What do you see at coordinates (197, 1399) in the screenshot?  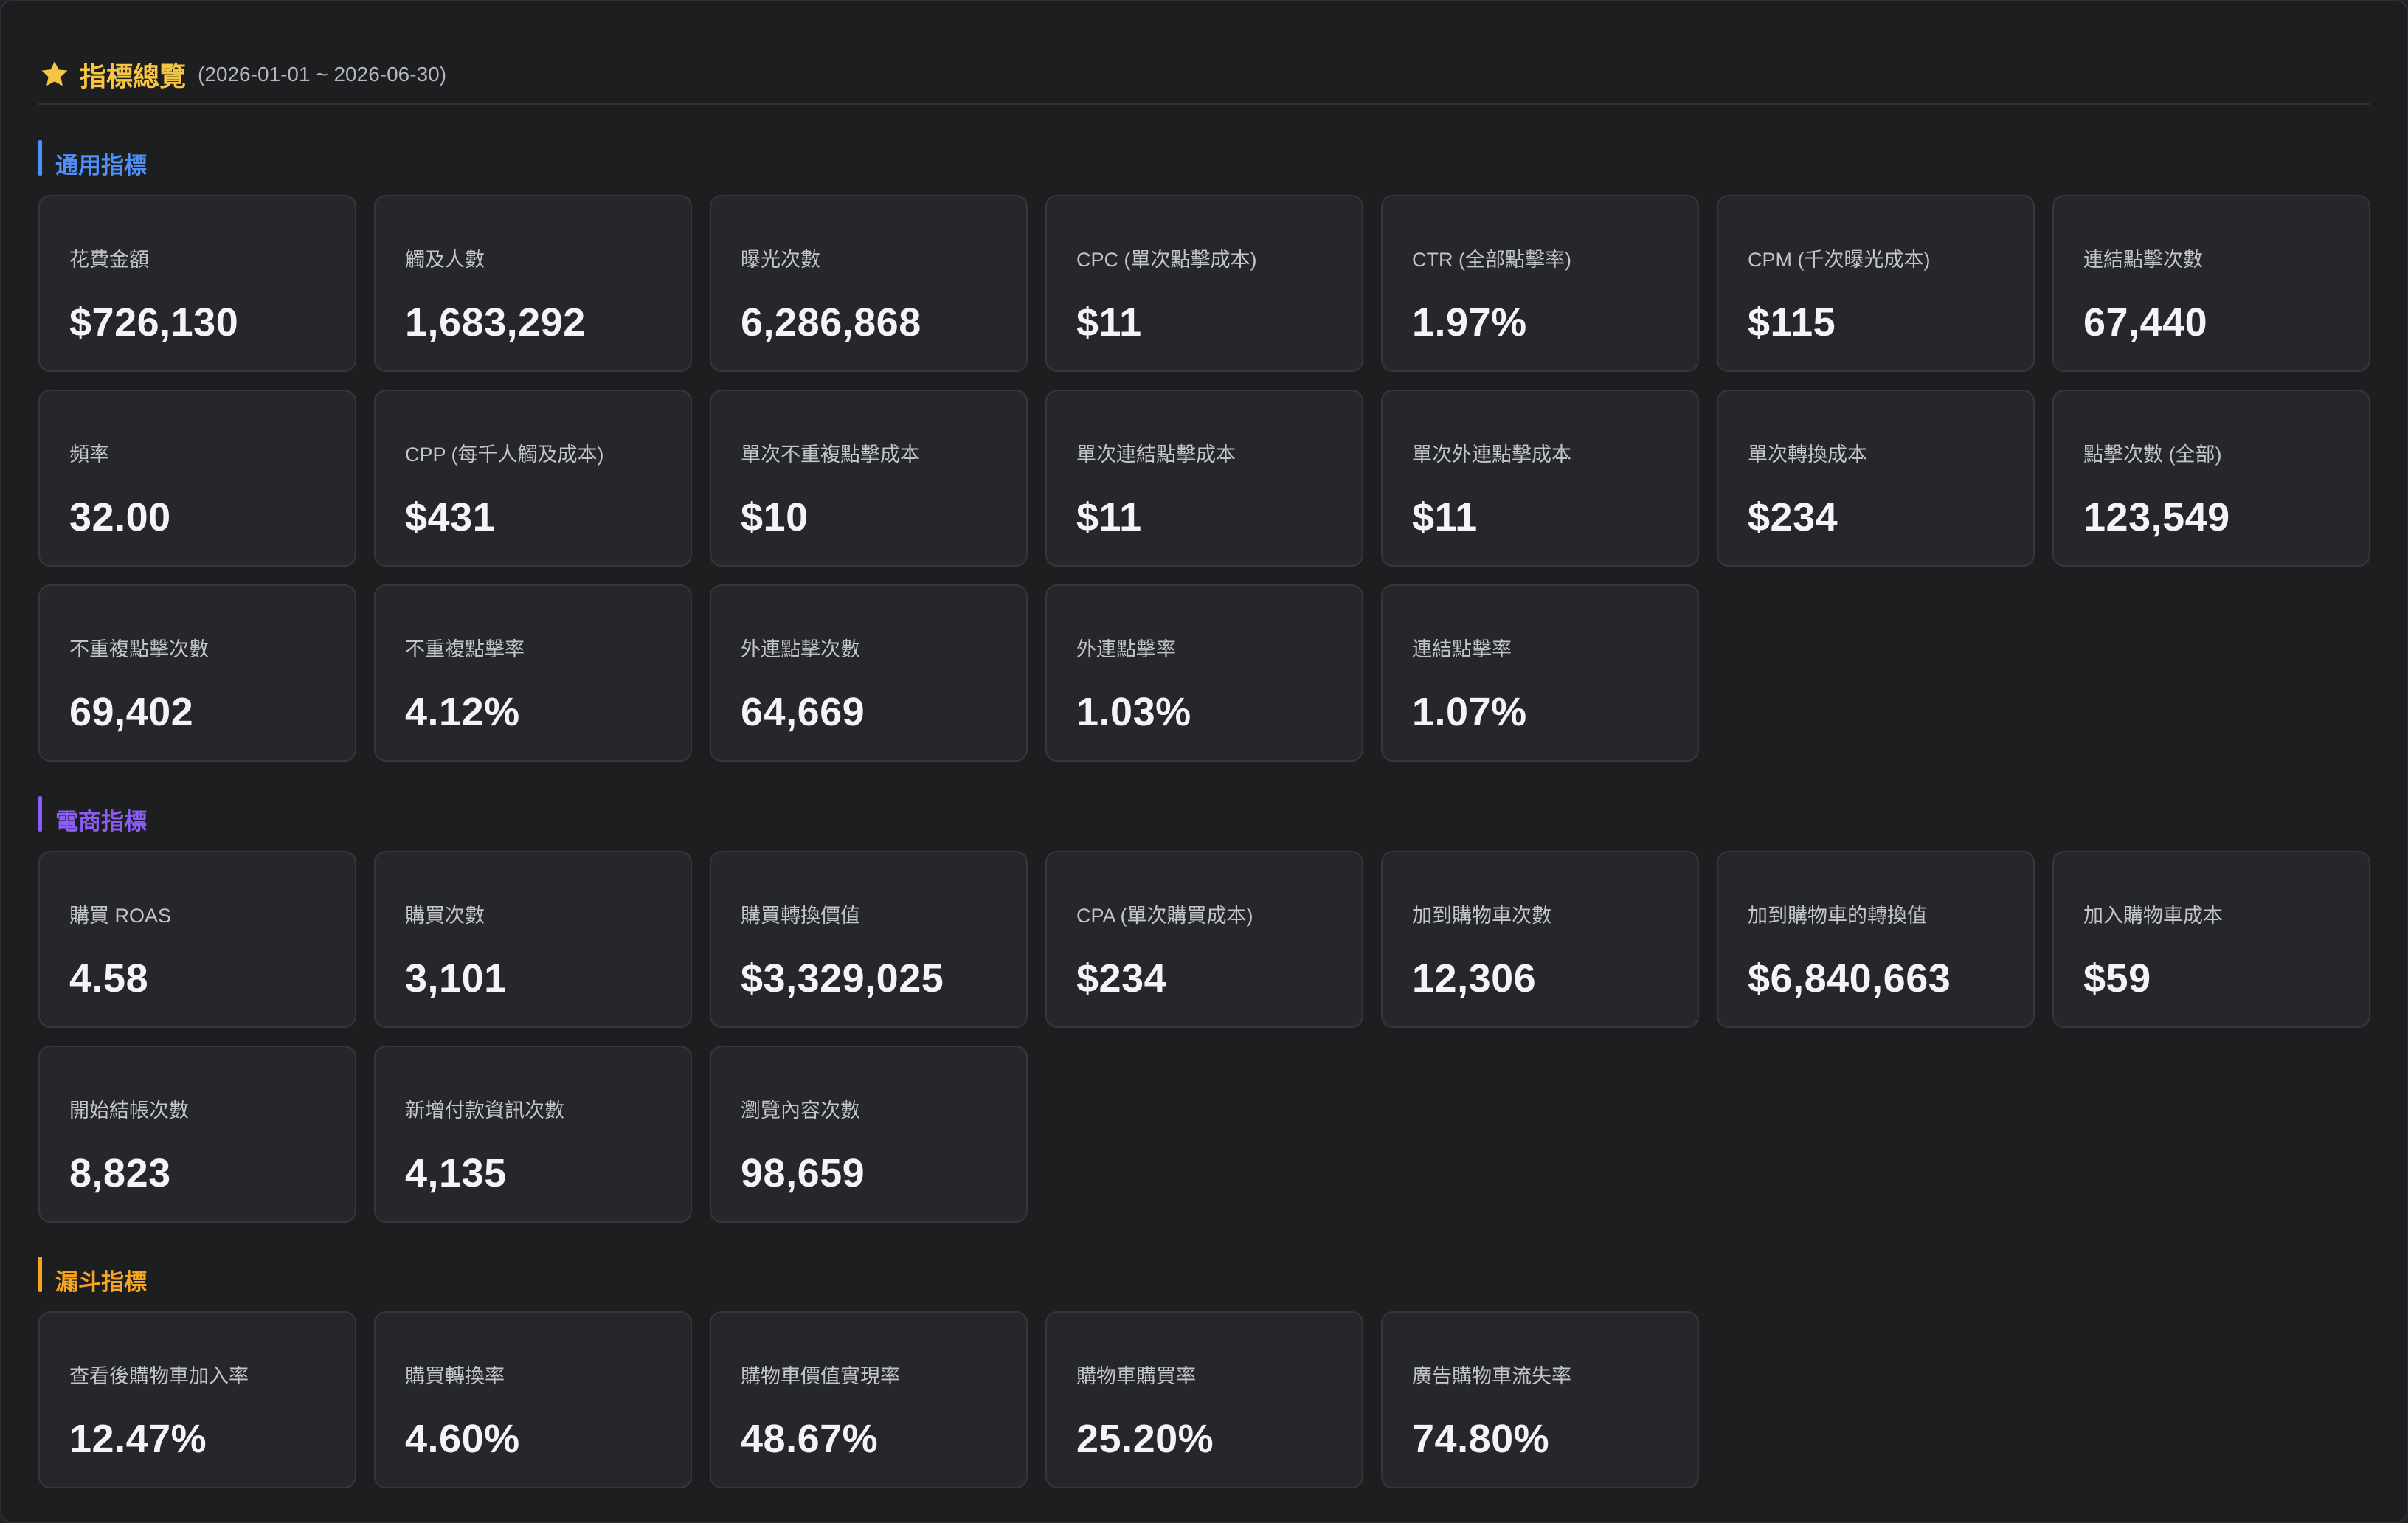 I see `metric-card-view-to-cart-rate: 查看後購物車加入率 12.47%` at bounding box center [197, 1399].